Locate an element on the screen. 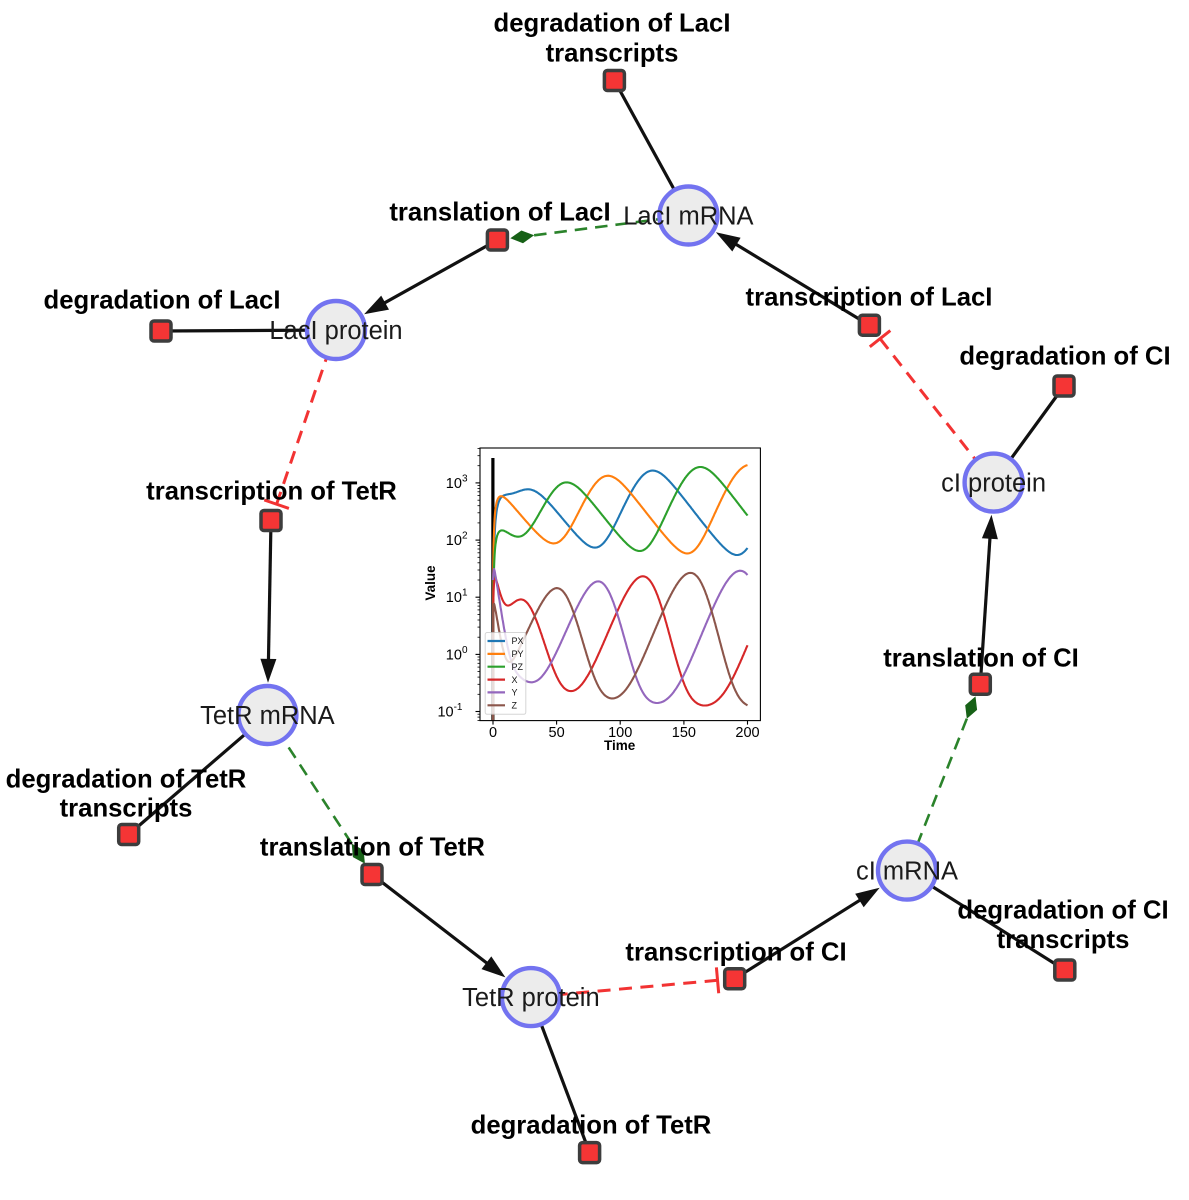 The image size is (1189, 1200). svg-text: cI mRNA is located at coordinates (907, 872).